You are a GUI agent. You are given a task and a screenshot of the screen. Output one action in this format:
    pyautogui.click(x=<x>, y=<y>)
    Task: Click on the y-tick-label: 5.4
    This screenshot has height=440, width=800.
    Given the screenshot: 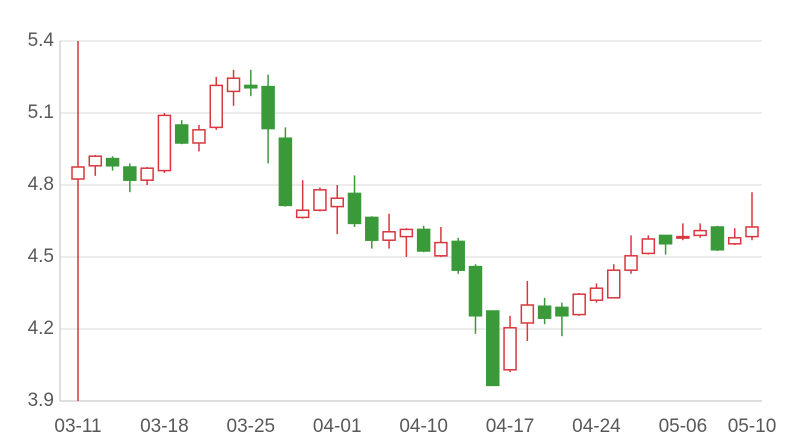 What is the action you would take?
    pyautogui.click(x=41, y=40)
    